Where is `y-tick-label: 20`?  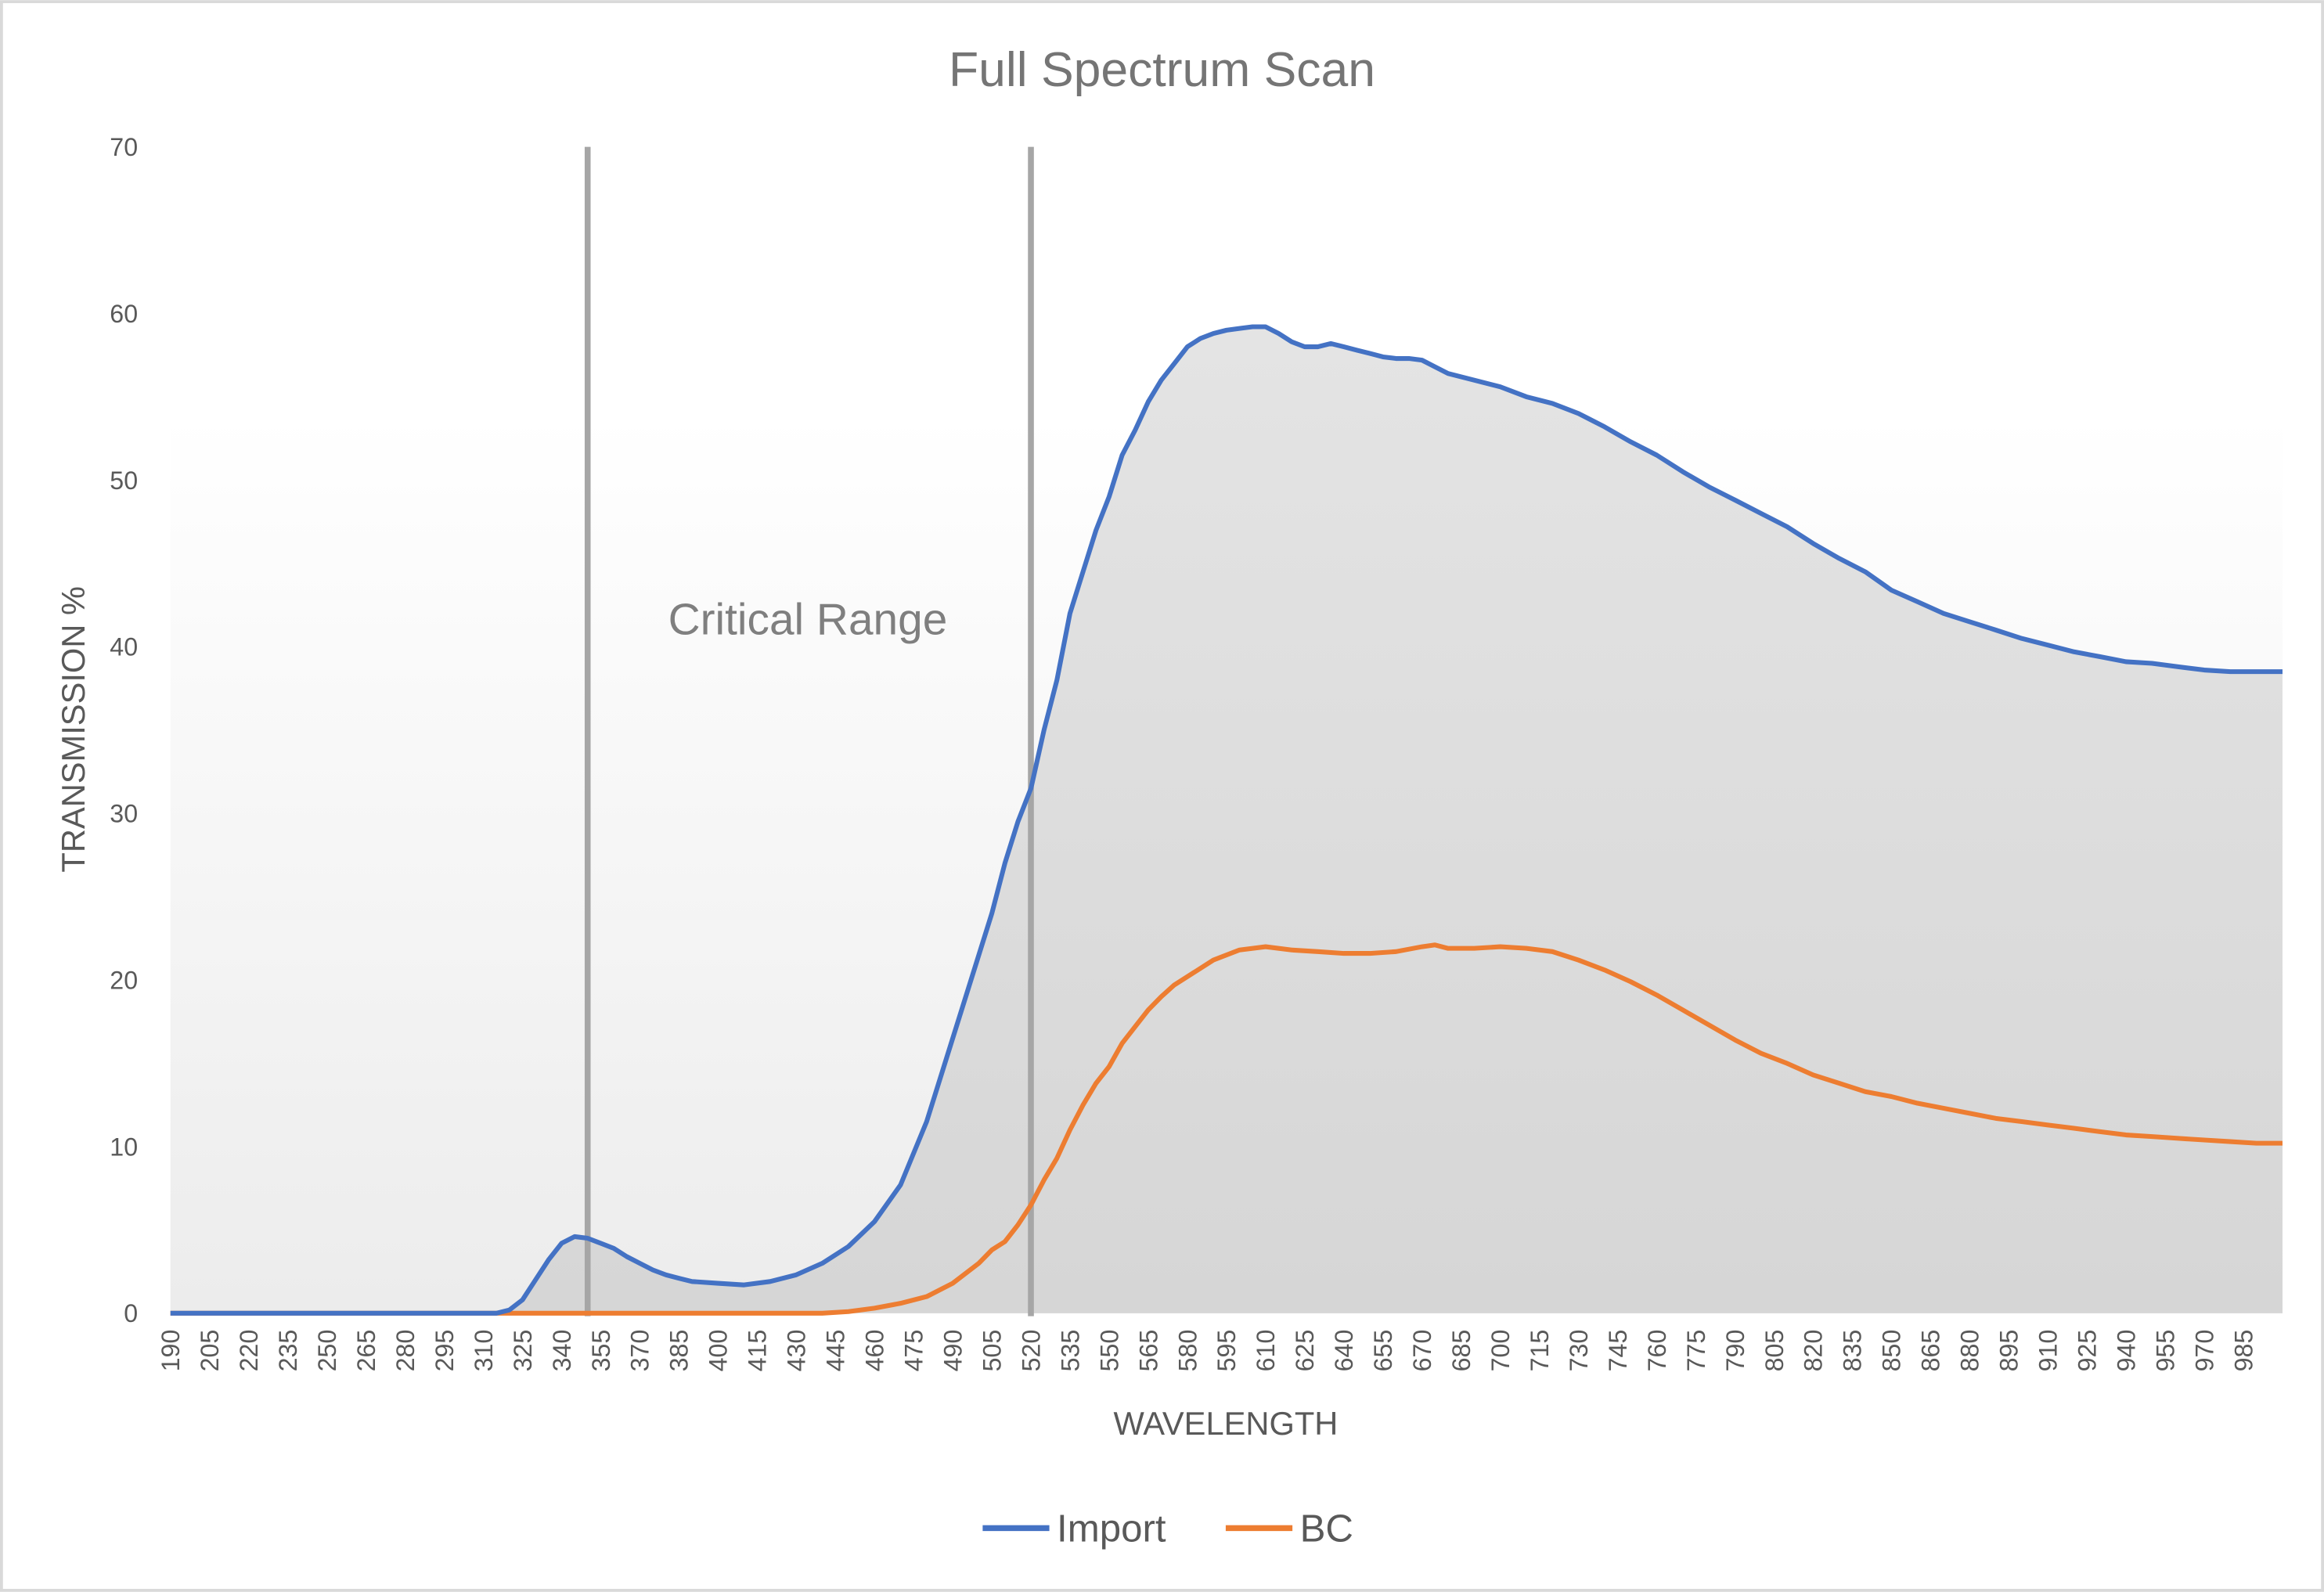
y-tick-label: 20 is located at coordinates (124, 980).